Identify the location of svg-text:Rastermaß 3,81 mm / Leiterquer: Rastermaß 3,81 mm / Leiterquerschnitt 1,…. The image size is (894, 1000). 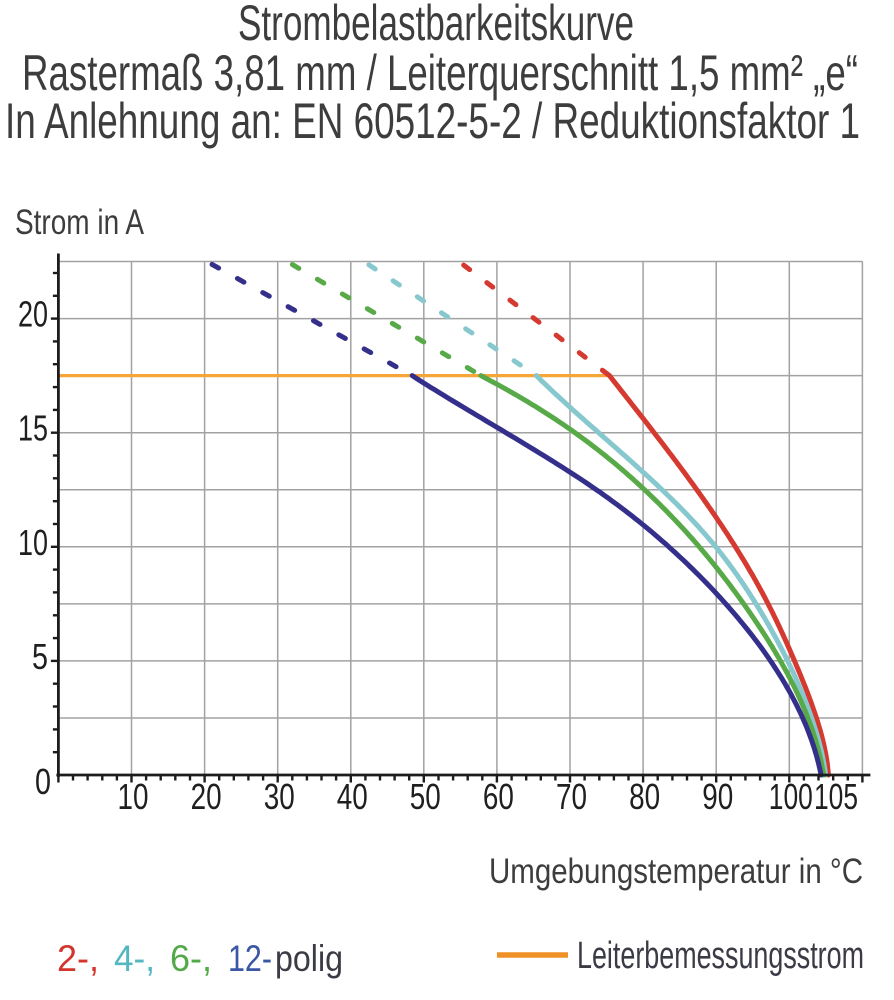
(440, 73).